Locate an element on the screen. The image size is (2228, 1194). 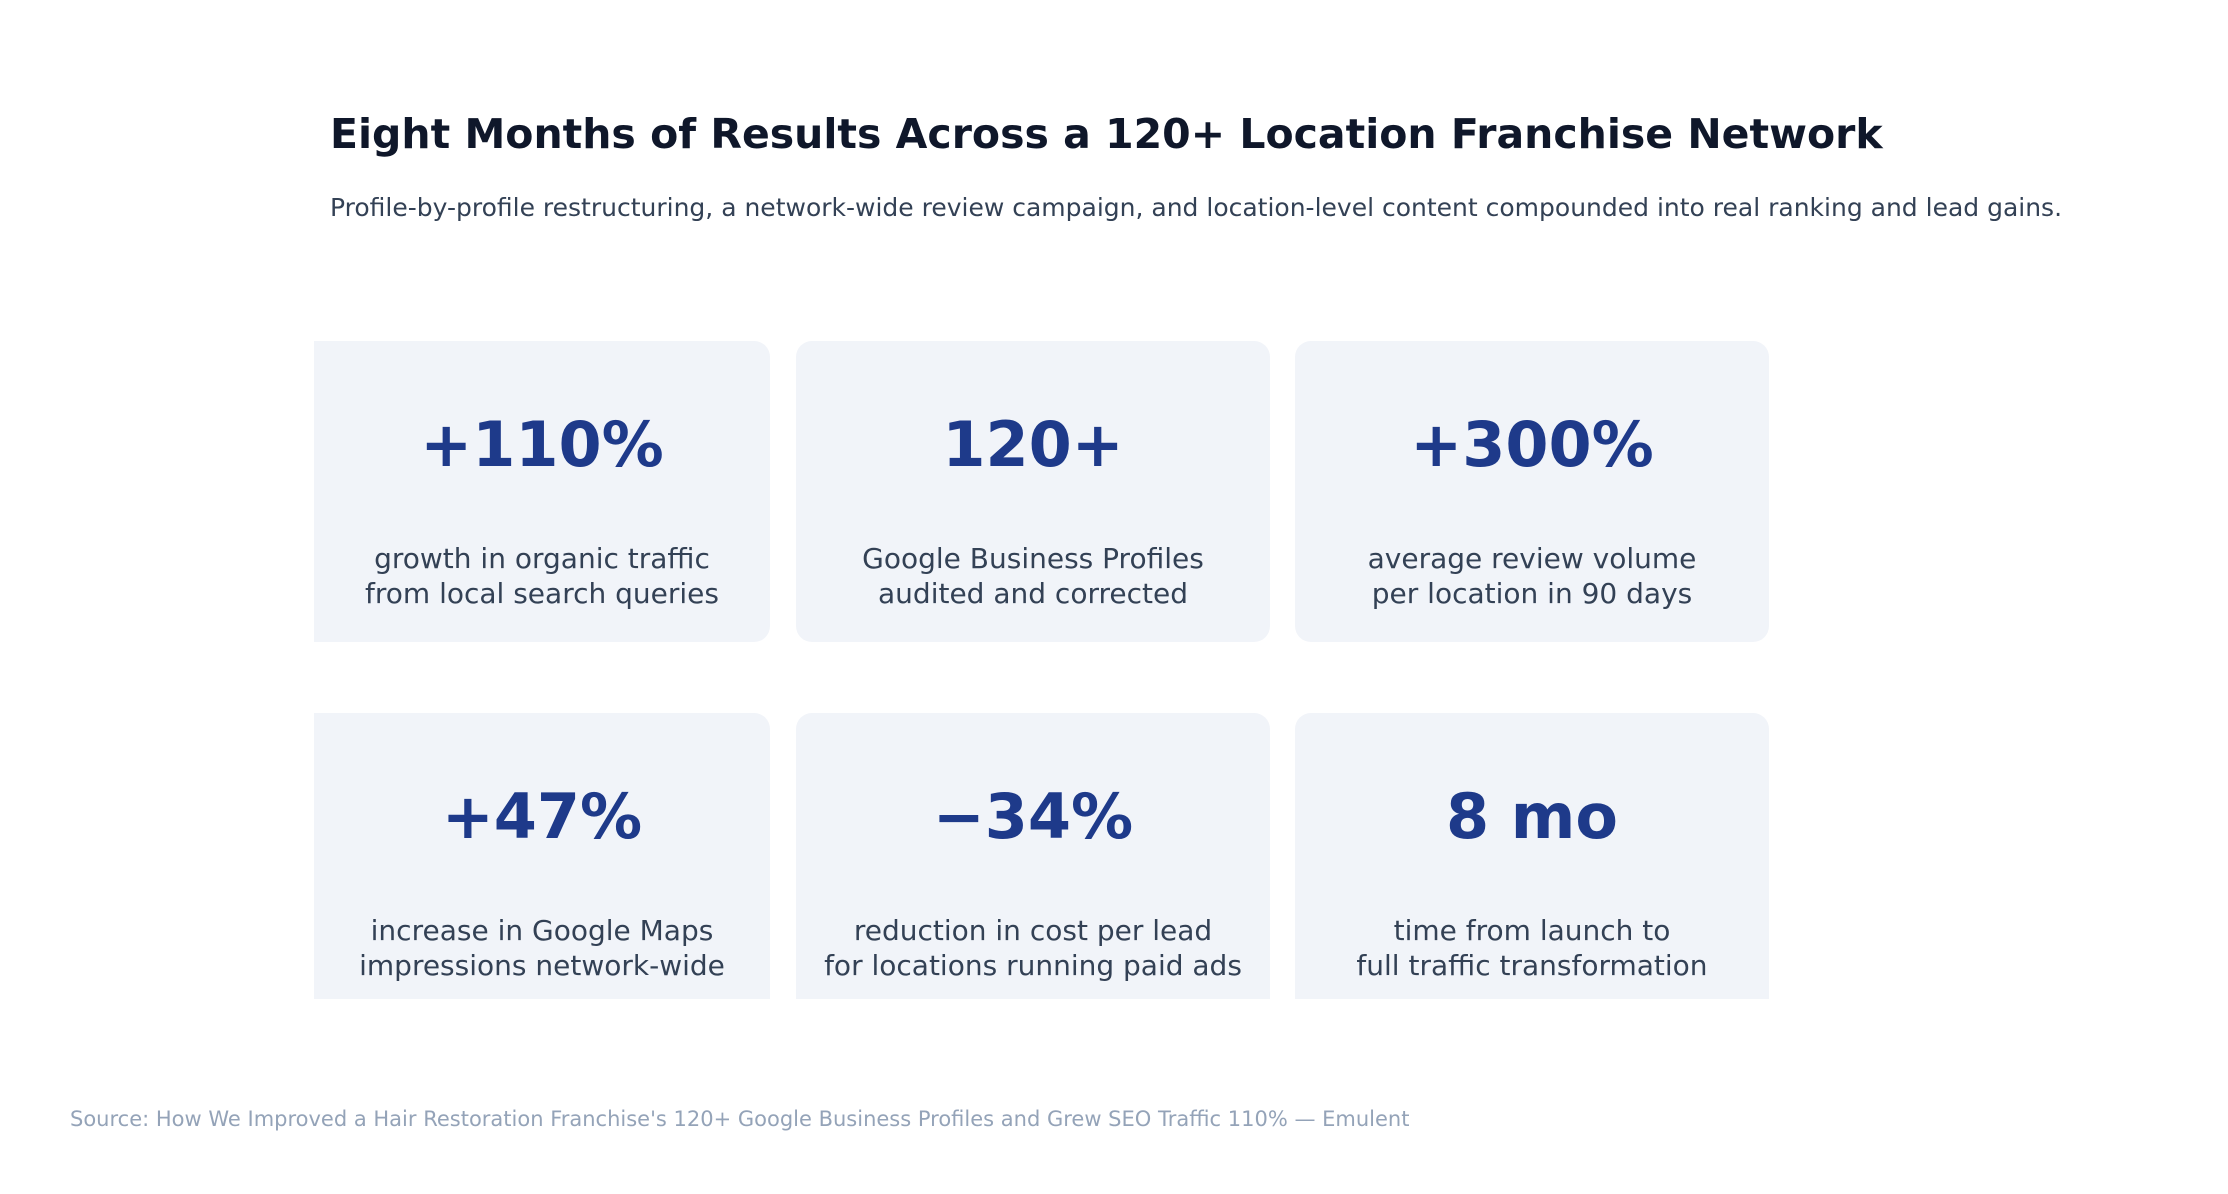
stat-value: 120+ is located at coordinates (1033, 444).